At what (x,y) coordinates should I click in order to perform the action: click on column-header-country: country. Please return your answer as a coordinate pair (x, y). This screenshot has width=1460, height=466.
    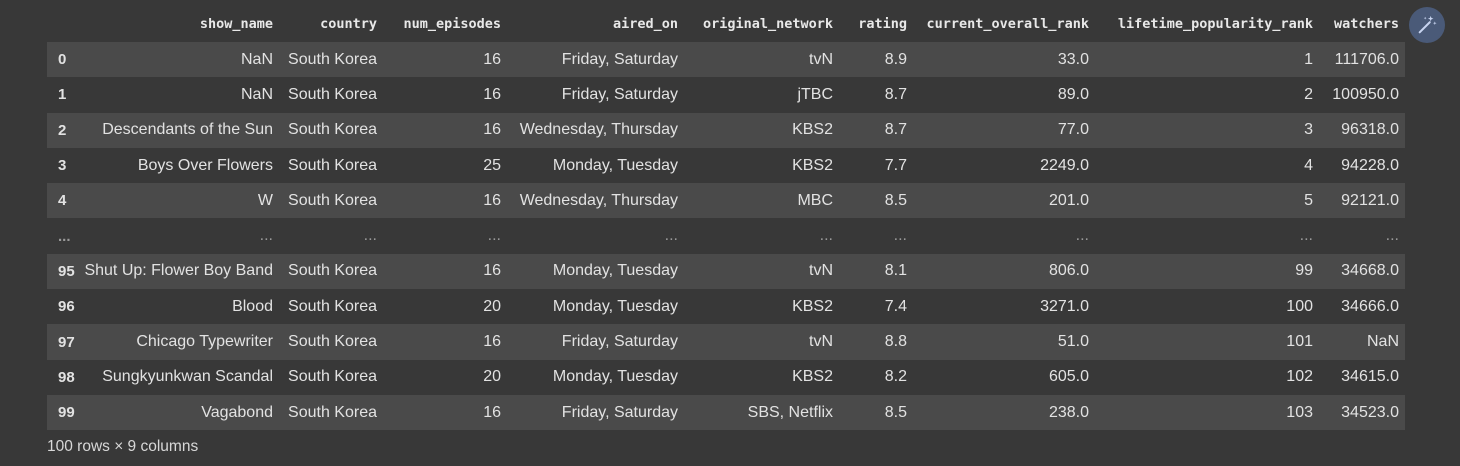
    Looking at the image, I should click on (348, 24).